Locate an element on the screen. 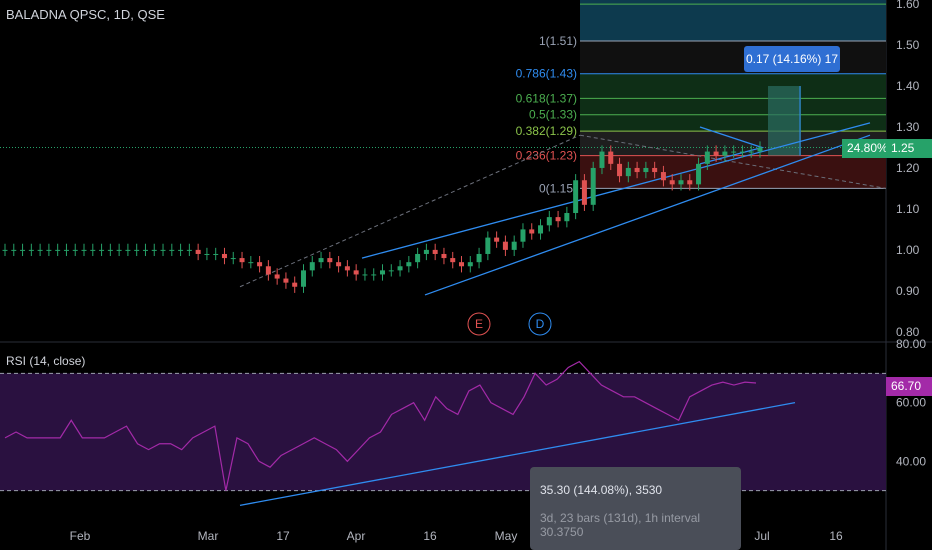 The image size is (932, 550). fib-label: 0(1.15) is located at coordinates (558, 188).